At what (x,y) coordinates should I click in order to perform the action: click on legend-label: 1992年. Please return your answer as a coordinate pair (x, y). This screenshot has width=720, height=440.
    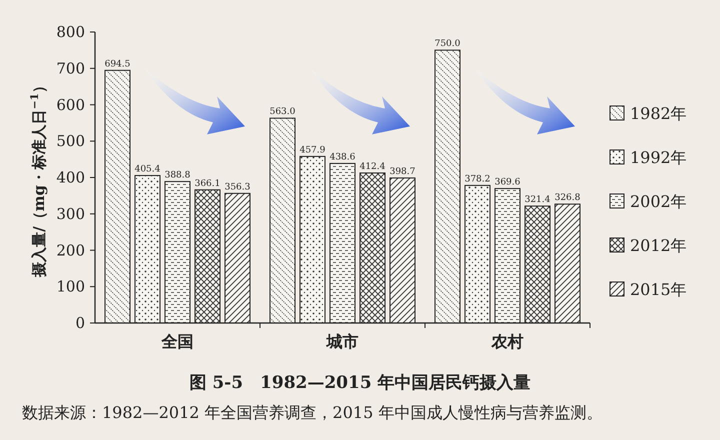
    Looking at the image, I should click on (658, 157).